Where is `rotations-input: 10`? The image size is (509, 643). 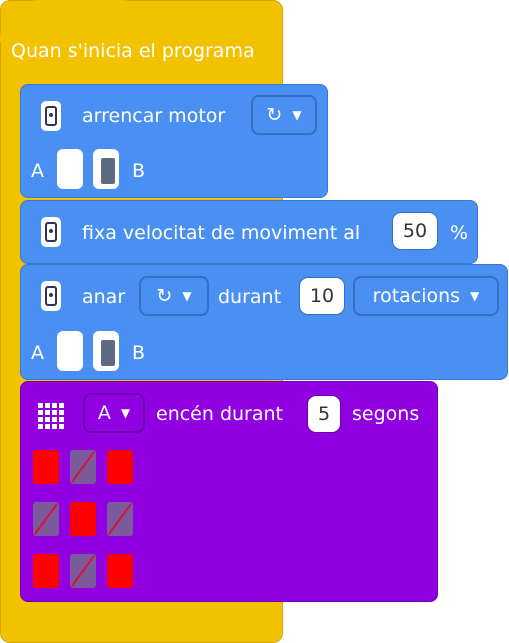
rotations-input: 10 is located at coordinates (322, 296).